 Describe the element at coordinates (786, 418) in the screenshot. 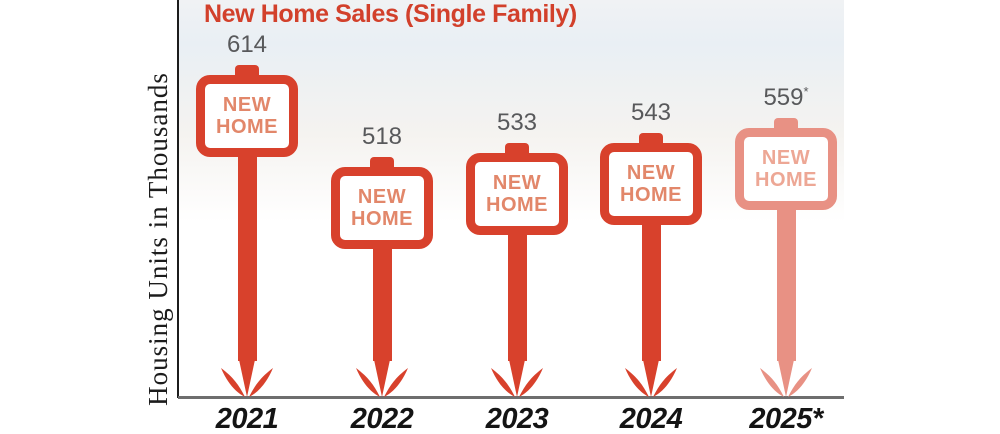

I see `x-tick-label: 2025*` at that location.